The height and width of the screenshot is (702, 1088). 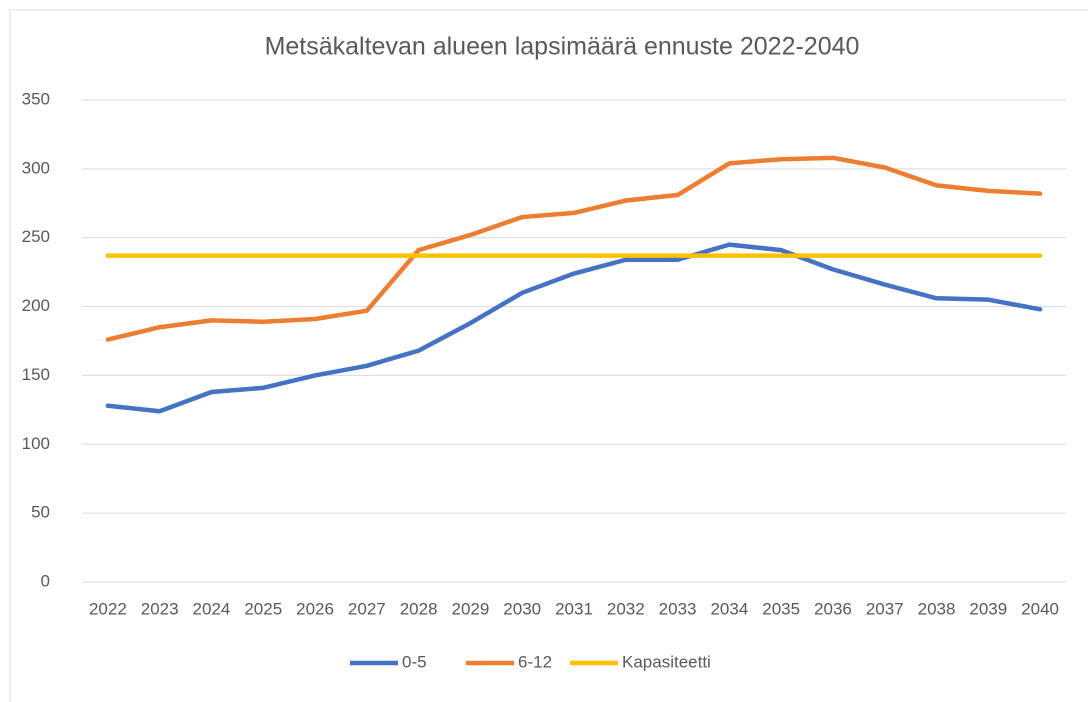 What do you see at coordinates (988, 608) in the screenshot?
I see `x-tick-label: 2039` at bounding box center [988, 608].